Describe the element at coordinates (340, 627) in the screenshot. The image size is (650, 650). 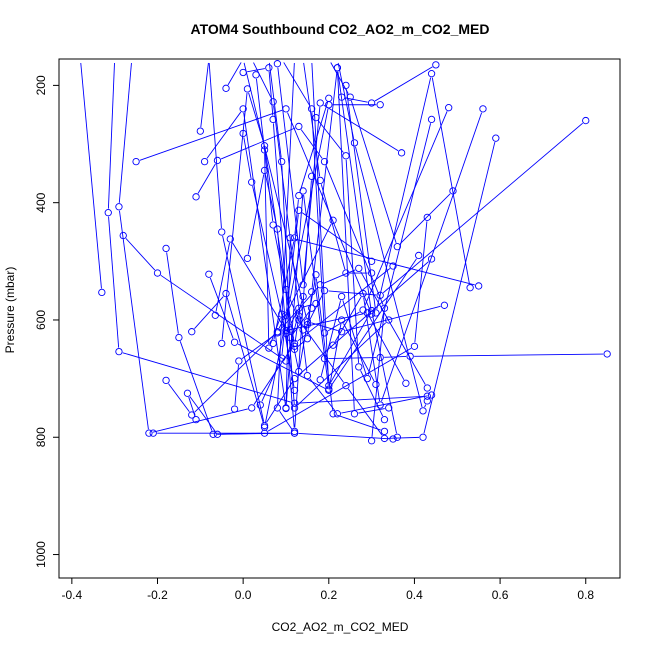
I see `x-axis-label: CO2_AO2_m_CO2_MED` at that location.